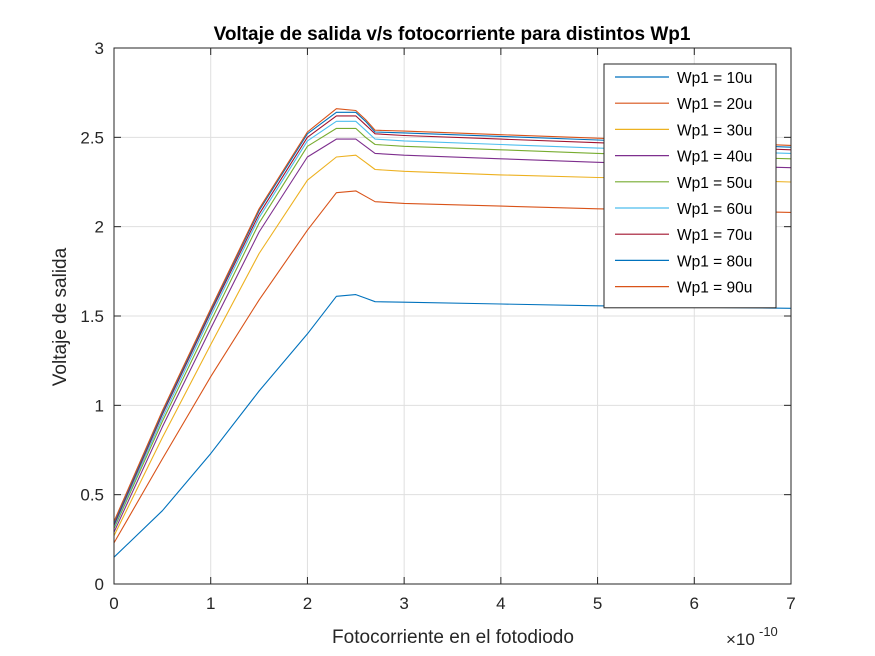 The width and height of the screenshot is (875, 656). I want to click on legend-label: Wp1 = 80u, so click(714, 261).